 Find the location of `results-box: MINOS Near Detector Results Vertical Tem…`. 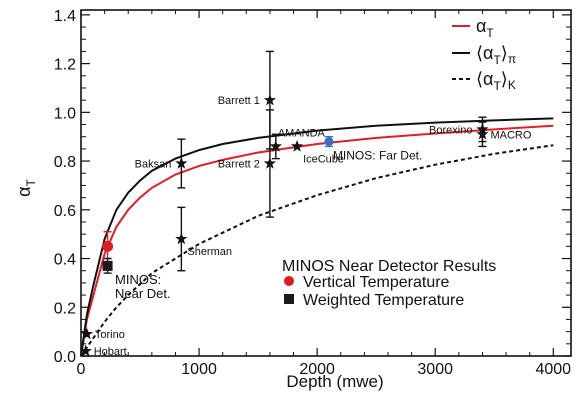

results-box: MINOS Near Detector Results Vertical Tem… is located at coordinates (389, 283).